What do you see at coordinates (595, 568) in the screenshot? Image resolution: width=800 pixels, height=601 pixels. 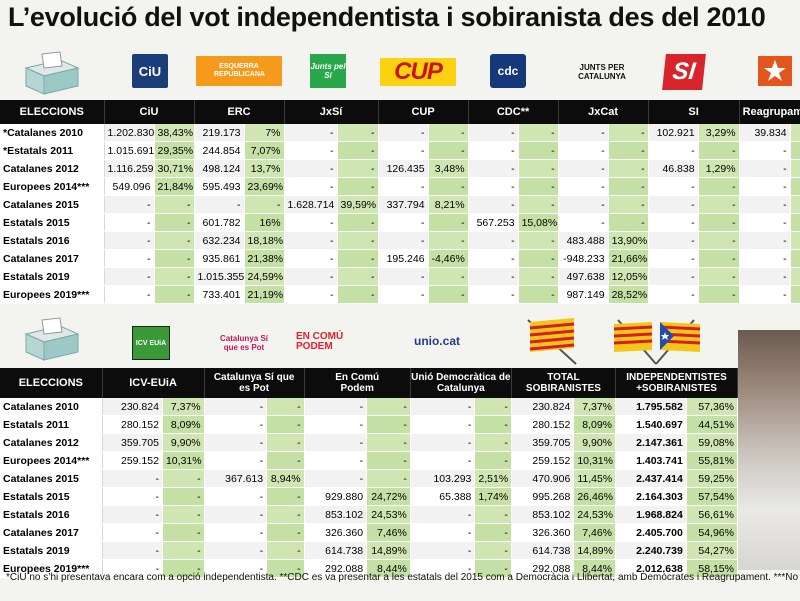 I see `vote-percent-cell: 8,44%` at bounding box center [595, 568].